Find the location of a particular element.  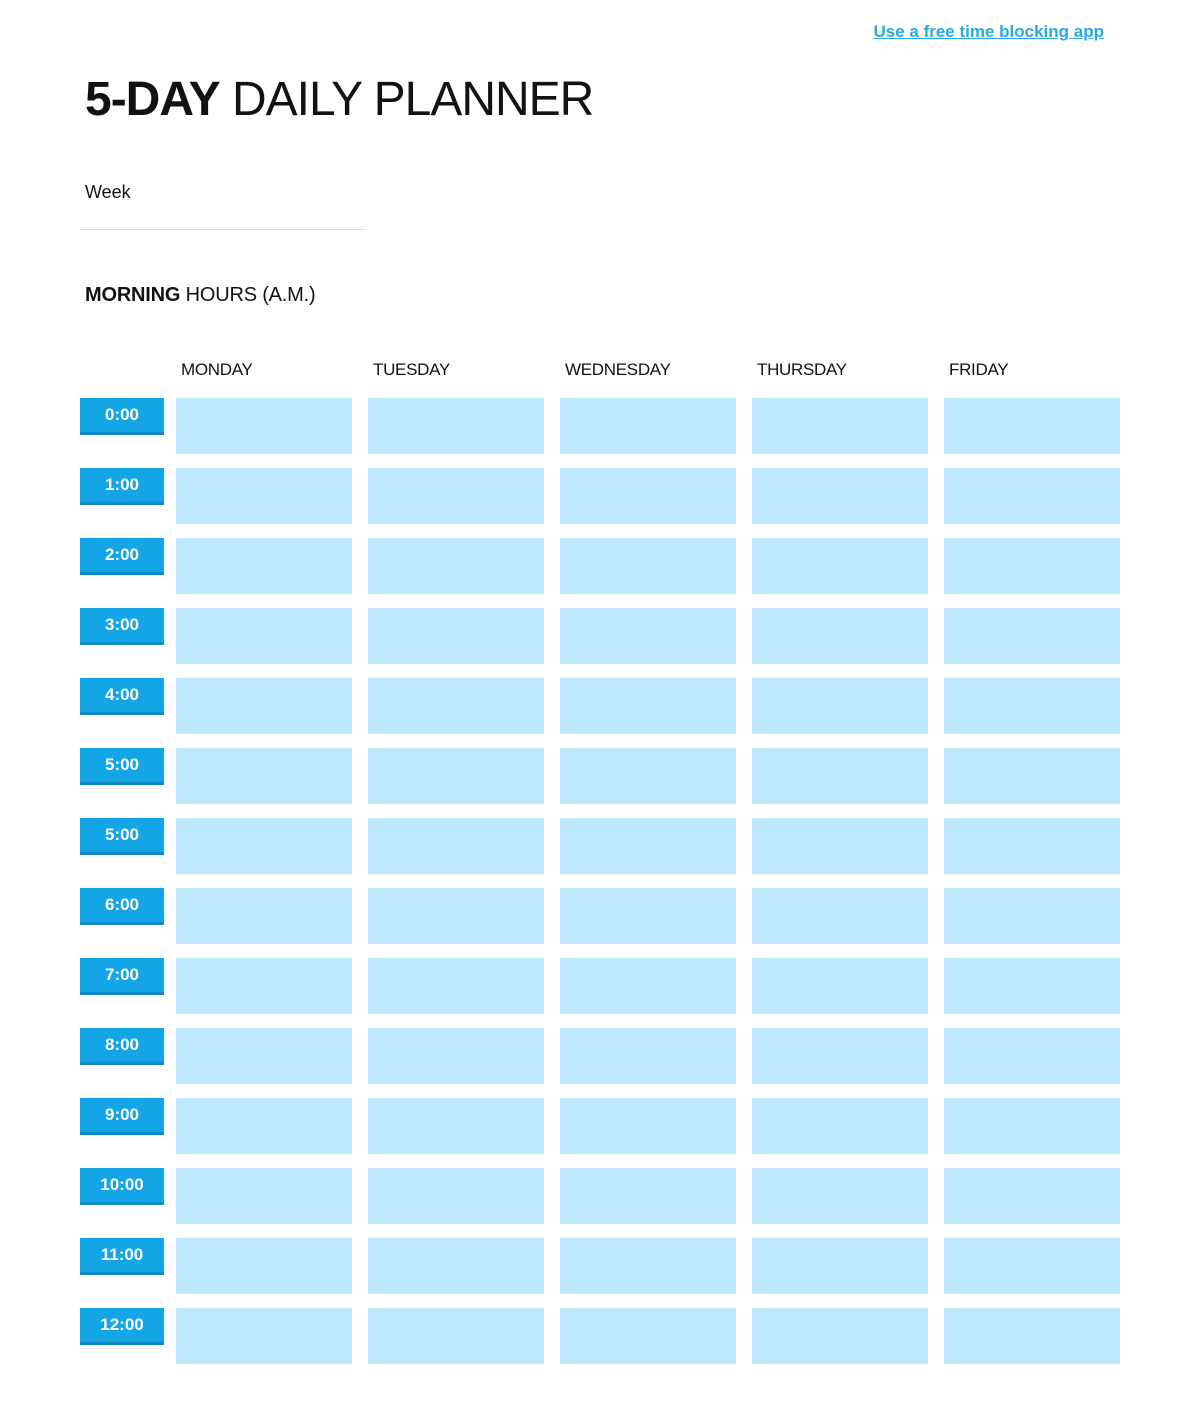

time-label: 12:00 is located at coordinates (122, 1326).